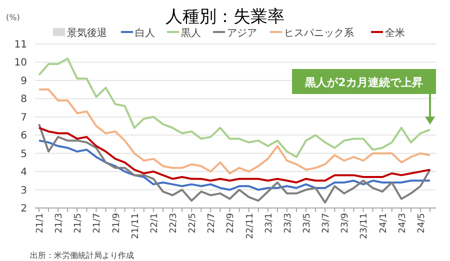 Image resolution: width=450 pixels, height=261 pixels. I want to click on x-tick-label: 24/5, so click(421, 223).